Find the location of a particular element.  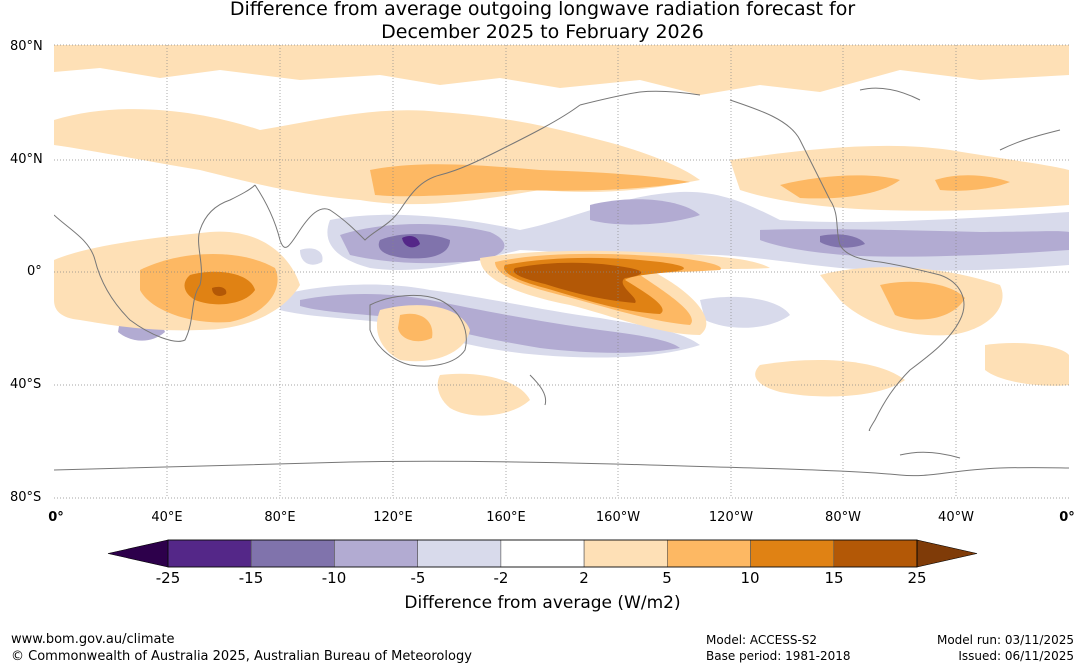

south-indian-positive is located at coordinates (483, 394).